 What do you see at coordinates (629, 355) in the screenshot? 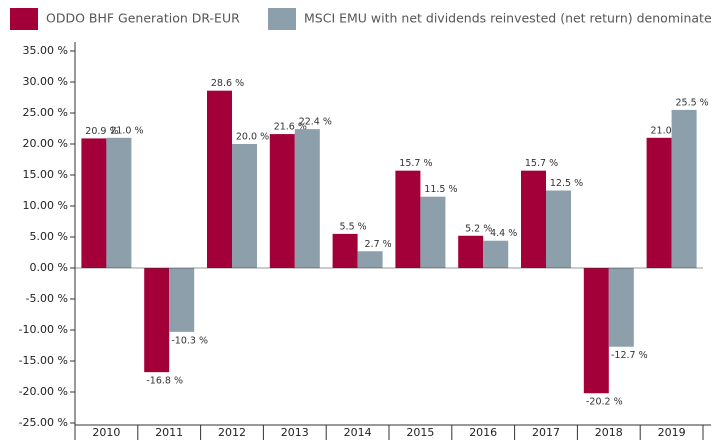
I see `data-label: -12.7 %` at bounding box center [629, 355].